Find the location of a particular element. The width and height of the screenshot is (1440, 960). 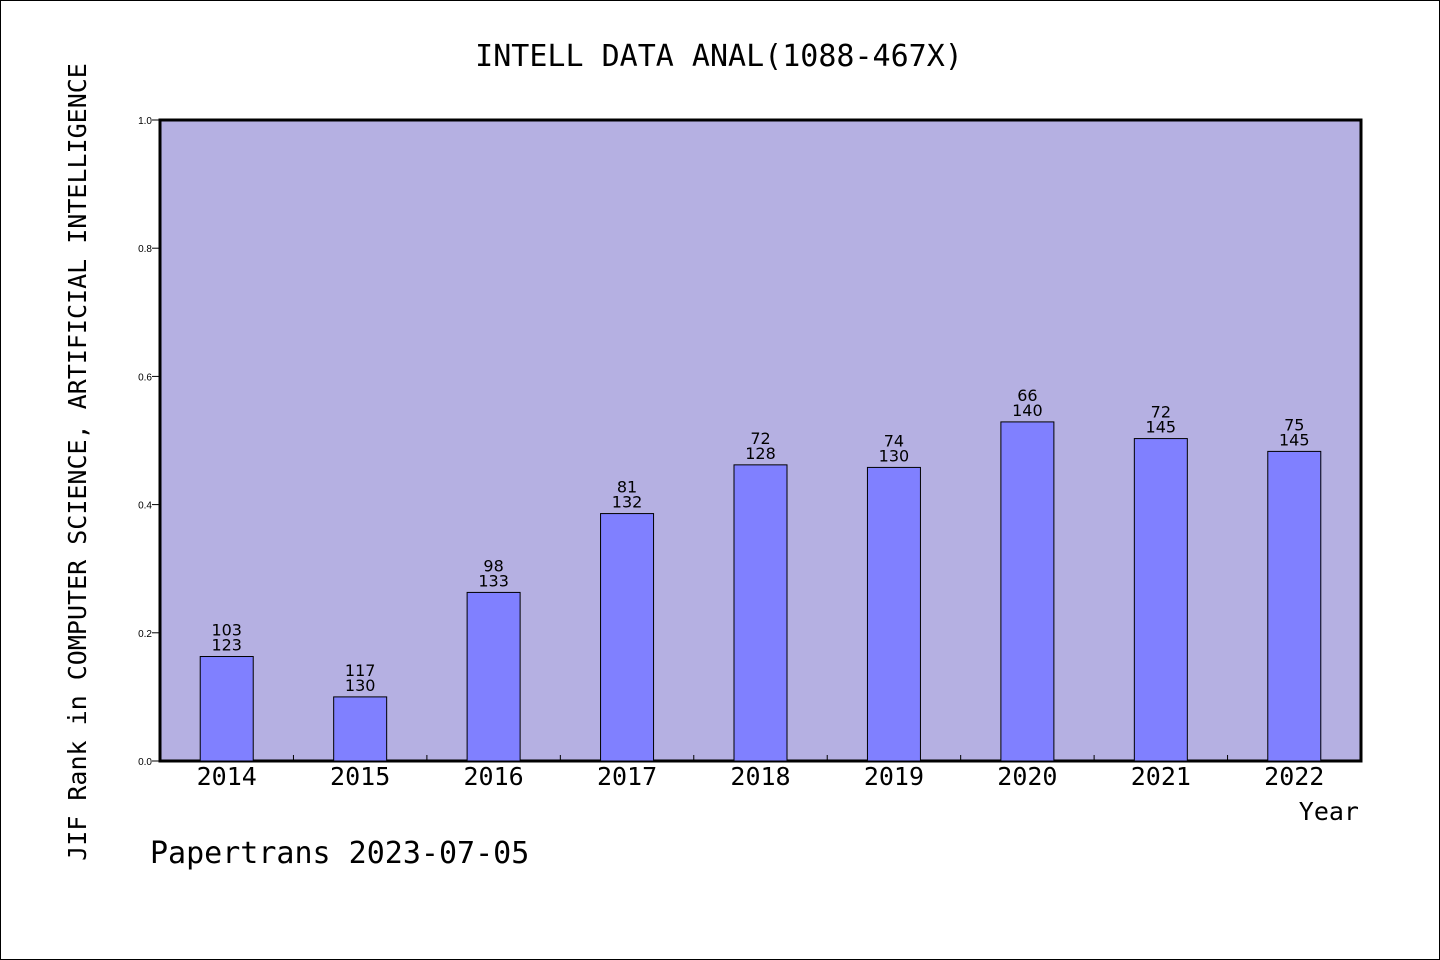

rank-label: 117 is located at coordinates (360, 670).